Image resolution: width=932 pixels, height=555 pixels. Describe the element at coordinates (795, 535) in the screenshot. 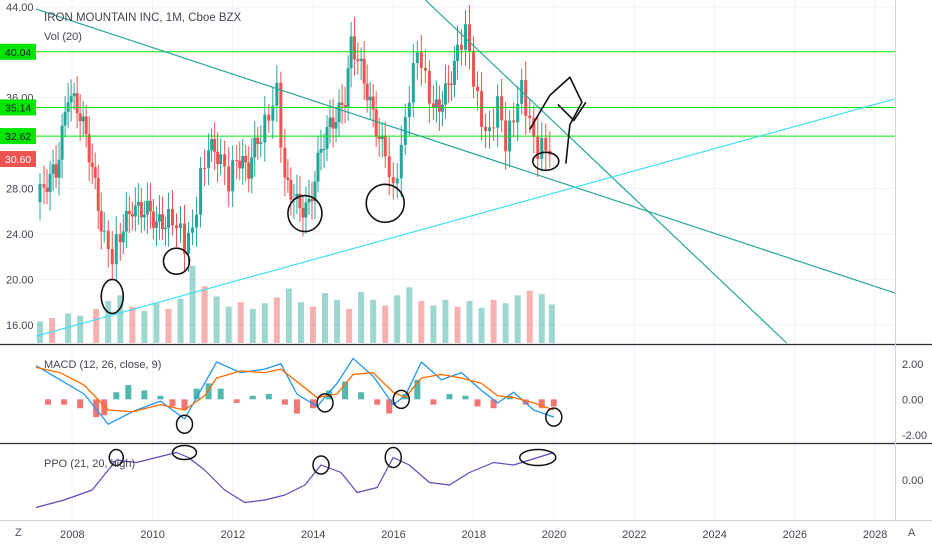

I see `x-axis-tick: 2026` at that location.